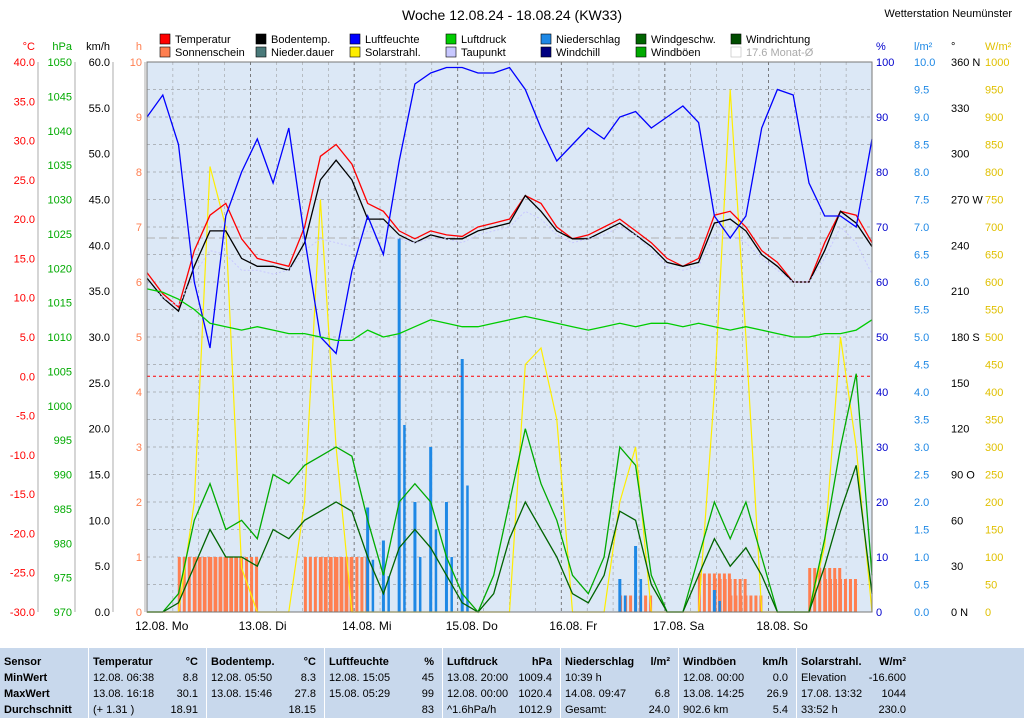 The image size is (1024, 718). I want to click on column-row: 12.08. 00:00 0.0, so click(737, 678).